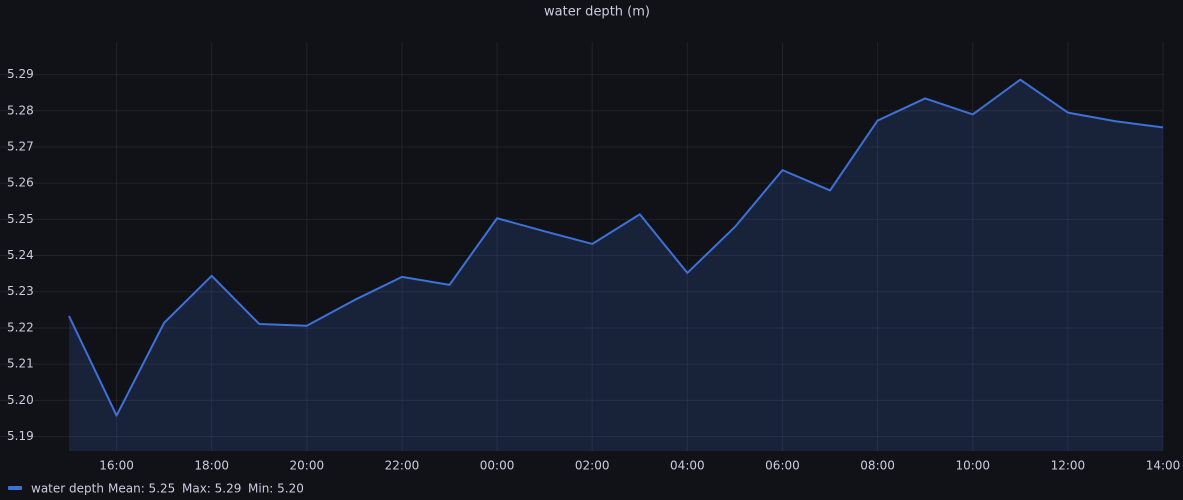 Image resolution: width=1183 pixels, height=500 pixels. Describe the element at coordinates (307, 466) in the screenshot. I see `x-tick-label: 20:00` at that location.